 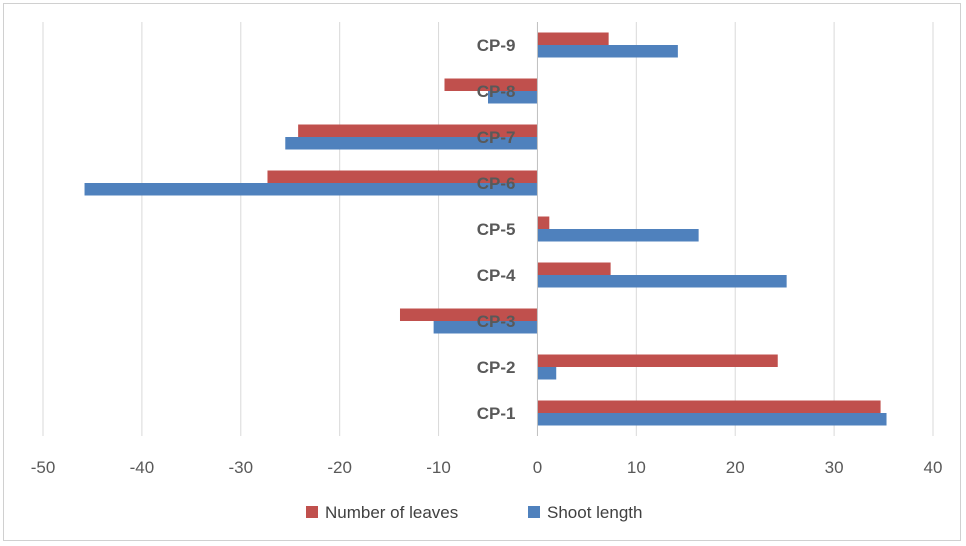 I want to click on x-tick-label: -40, so click(x=142, y=467).